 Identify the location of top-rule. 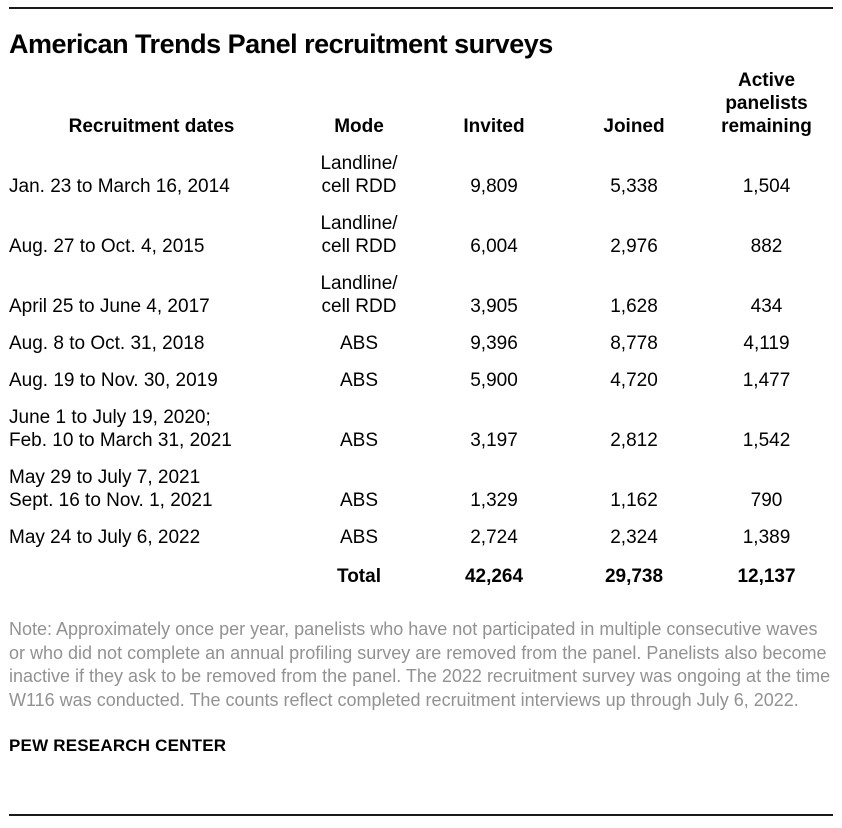
(421, 8).